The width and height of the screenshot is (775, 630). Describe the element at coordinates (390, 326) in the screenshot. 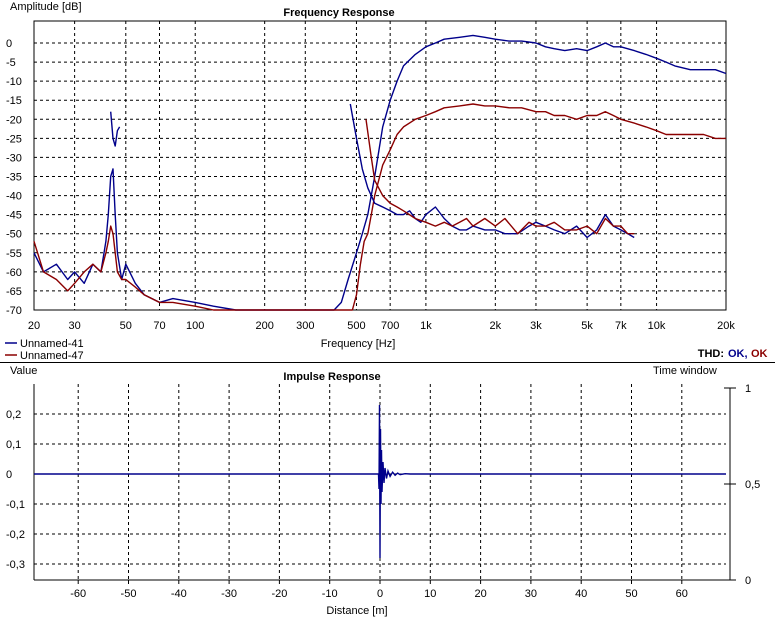

I see `freq-x-tick-label: 700` at that location.